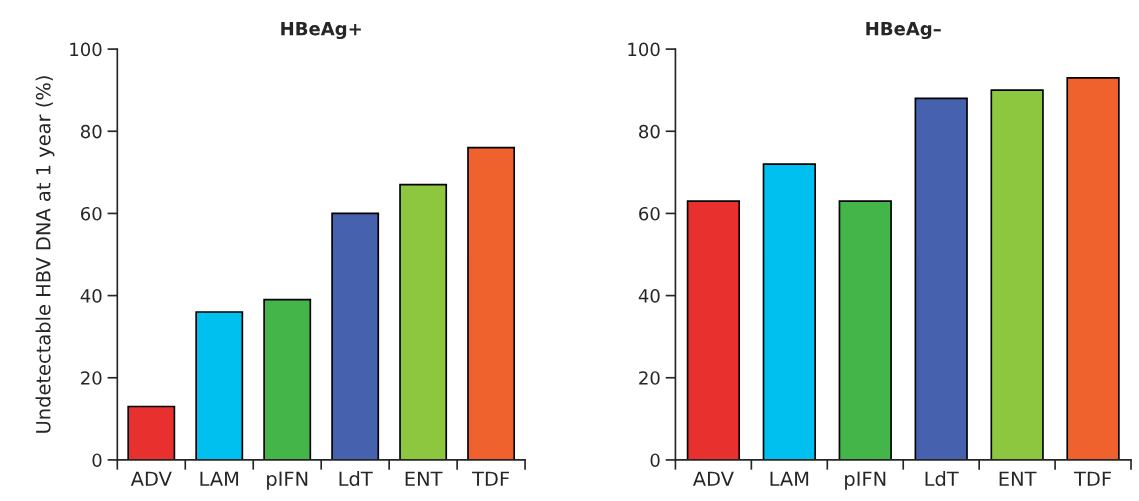 The image size is (1139, 501). I want to click on y-axis-title: Undetectable HBV DNA at 1 year (%), so click(45, 254).